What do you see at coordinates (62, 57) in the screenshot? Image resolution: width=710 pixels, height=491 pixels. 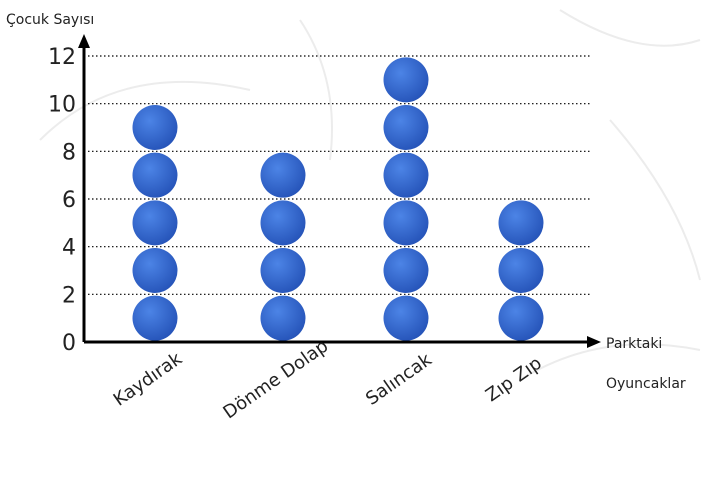 I see `y-tick-label: 12` at bounding box center [62, 57].